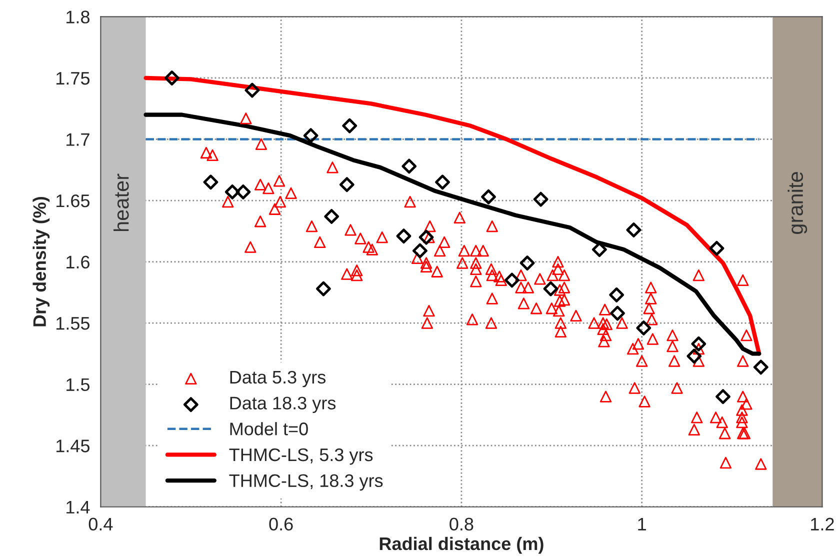  Describe the element at coordinates (462, 524) in the screenshot. I see `x-tick-label: 0.8` at that location.